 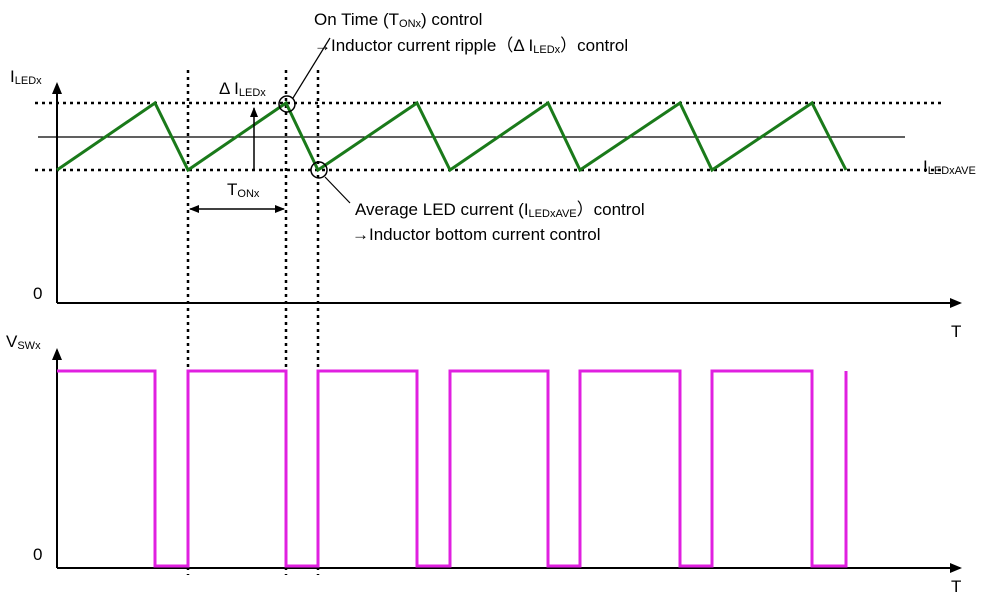 What do you see at coordinates (956, 586) in the screenshot?
I see `bottom-x-axis-label: T` at bounding box center [956, 586].